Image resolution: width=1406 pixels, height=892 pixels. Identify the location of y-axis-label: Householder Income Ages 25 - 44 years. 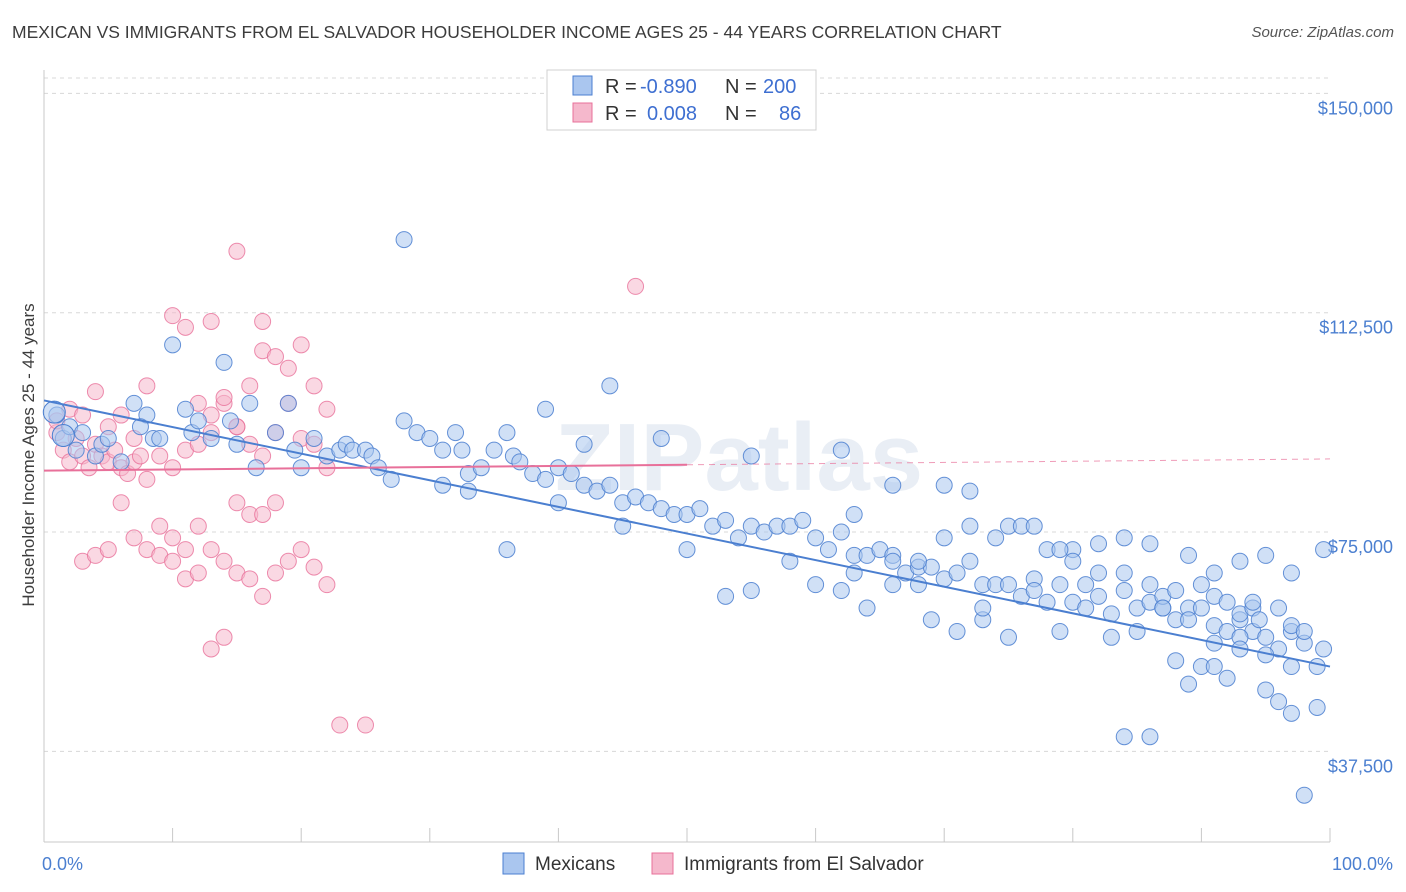
(28, 454).